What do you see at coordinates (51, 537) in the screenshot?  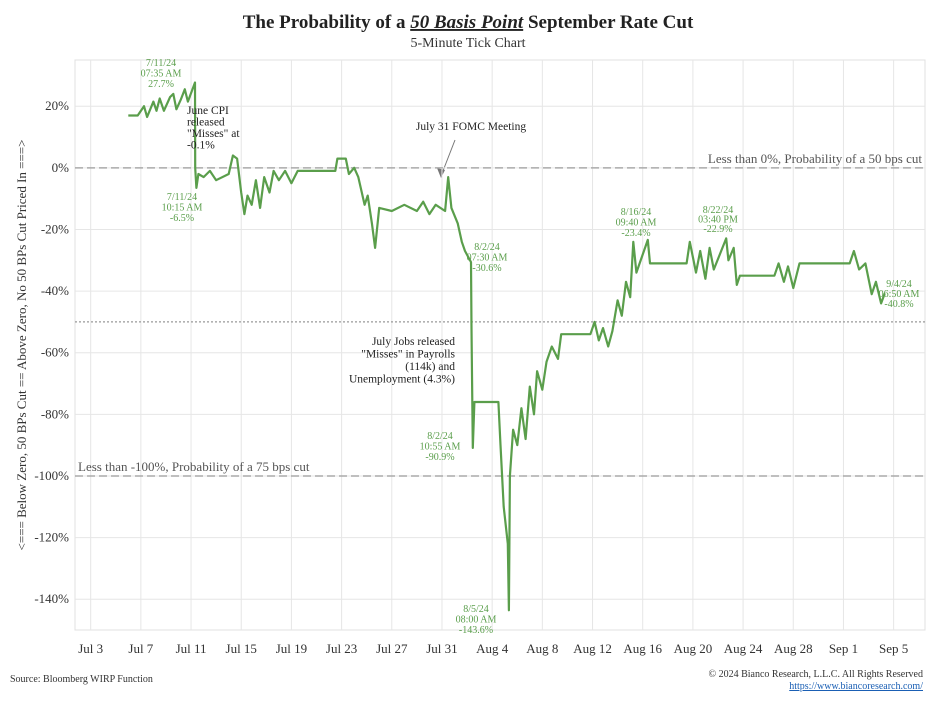 I see `y-tick-label: -120%` at bounding box center [51, 537].